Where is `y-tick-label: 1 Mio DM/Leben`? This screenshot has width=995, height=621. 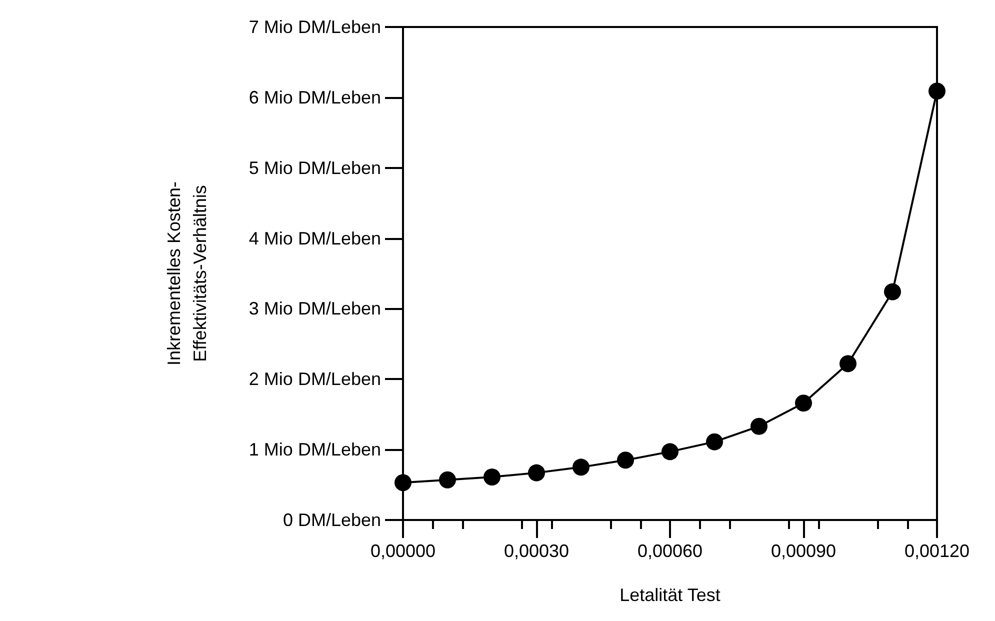
y-tick-label: 1 Mio DM/Leben is located at coordinates (314, 450).